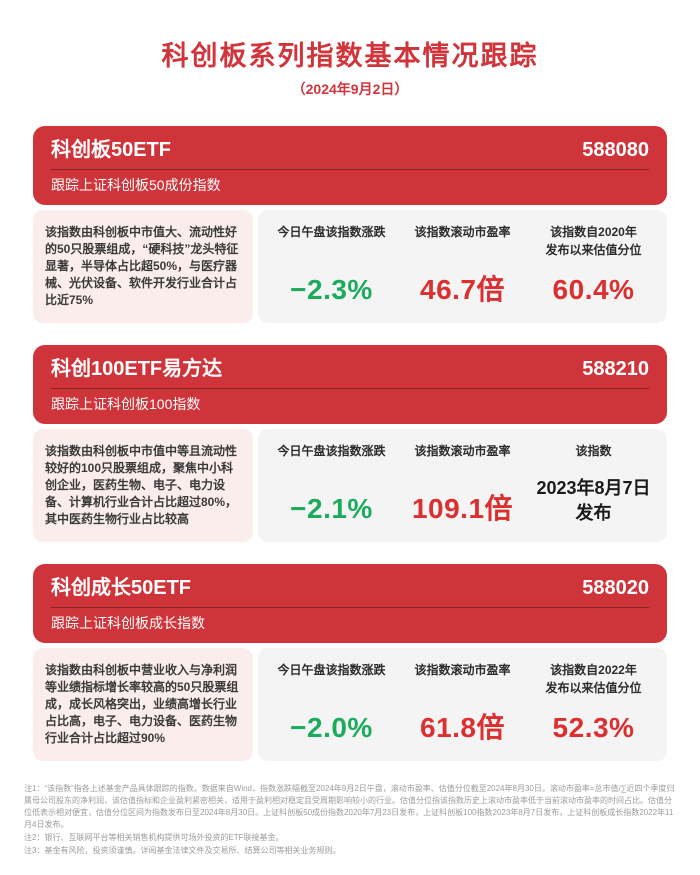 The width and height of the screenshot is (700, 875). What do you see at coordinates (350, 369) in the screenshot?
I see `banner-top-row: 科创100ETF易方达 588210` at bounding box center [350, 369].